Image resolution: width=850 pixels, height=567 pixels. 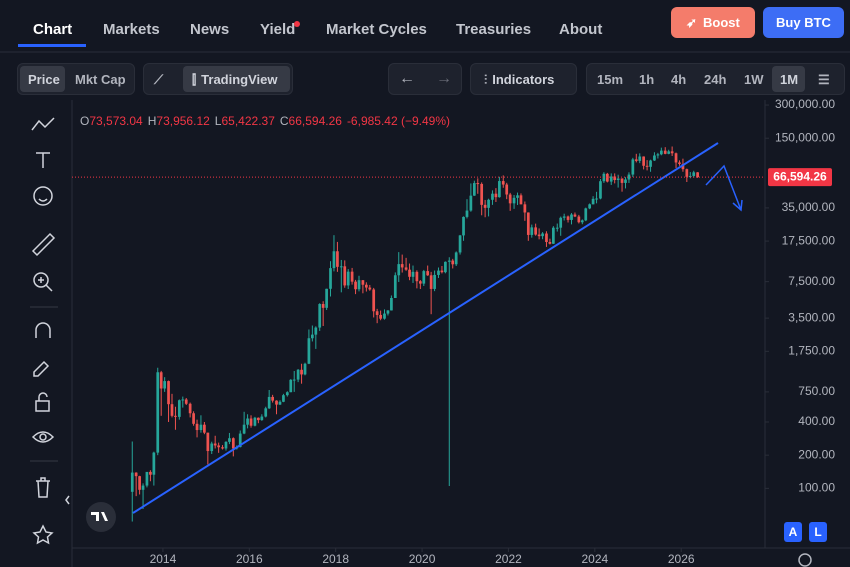 I want to click on boost-label: Boost, so click(x=721, y=22).